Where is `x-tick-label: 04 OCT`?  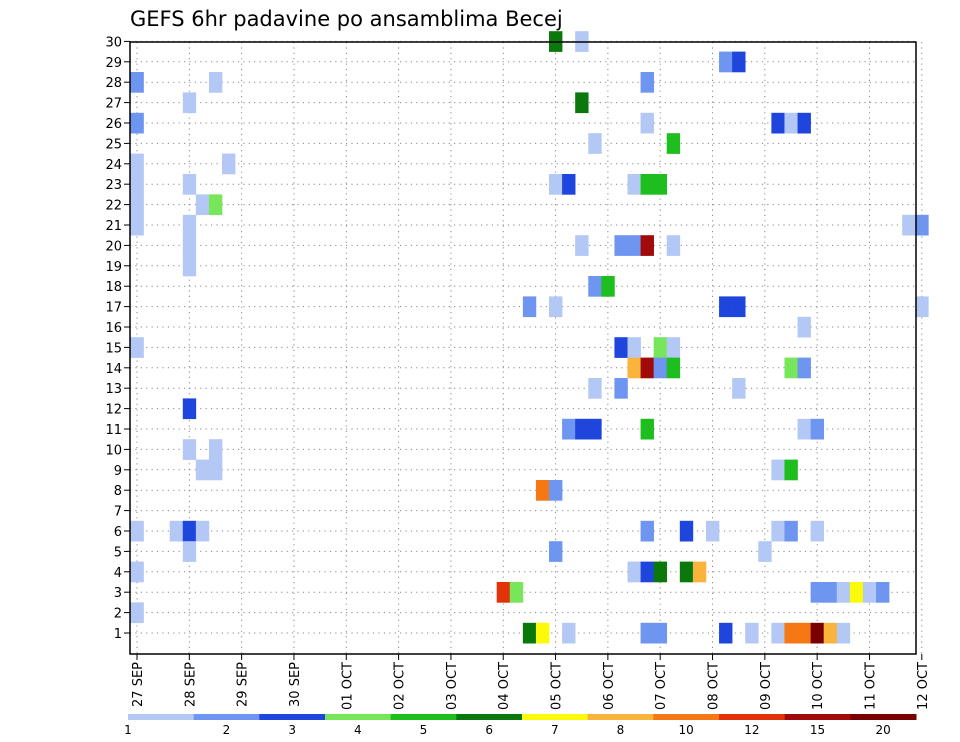 x-tick-label: 04 OCT is located at coordinates (504, 686).